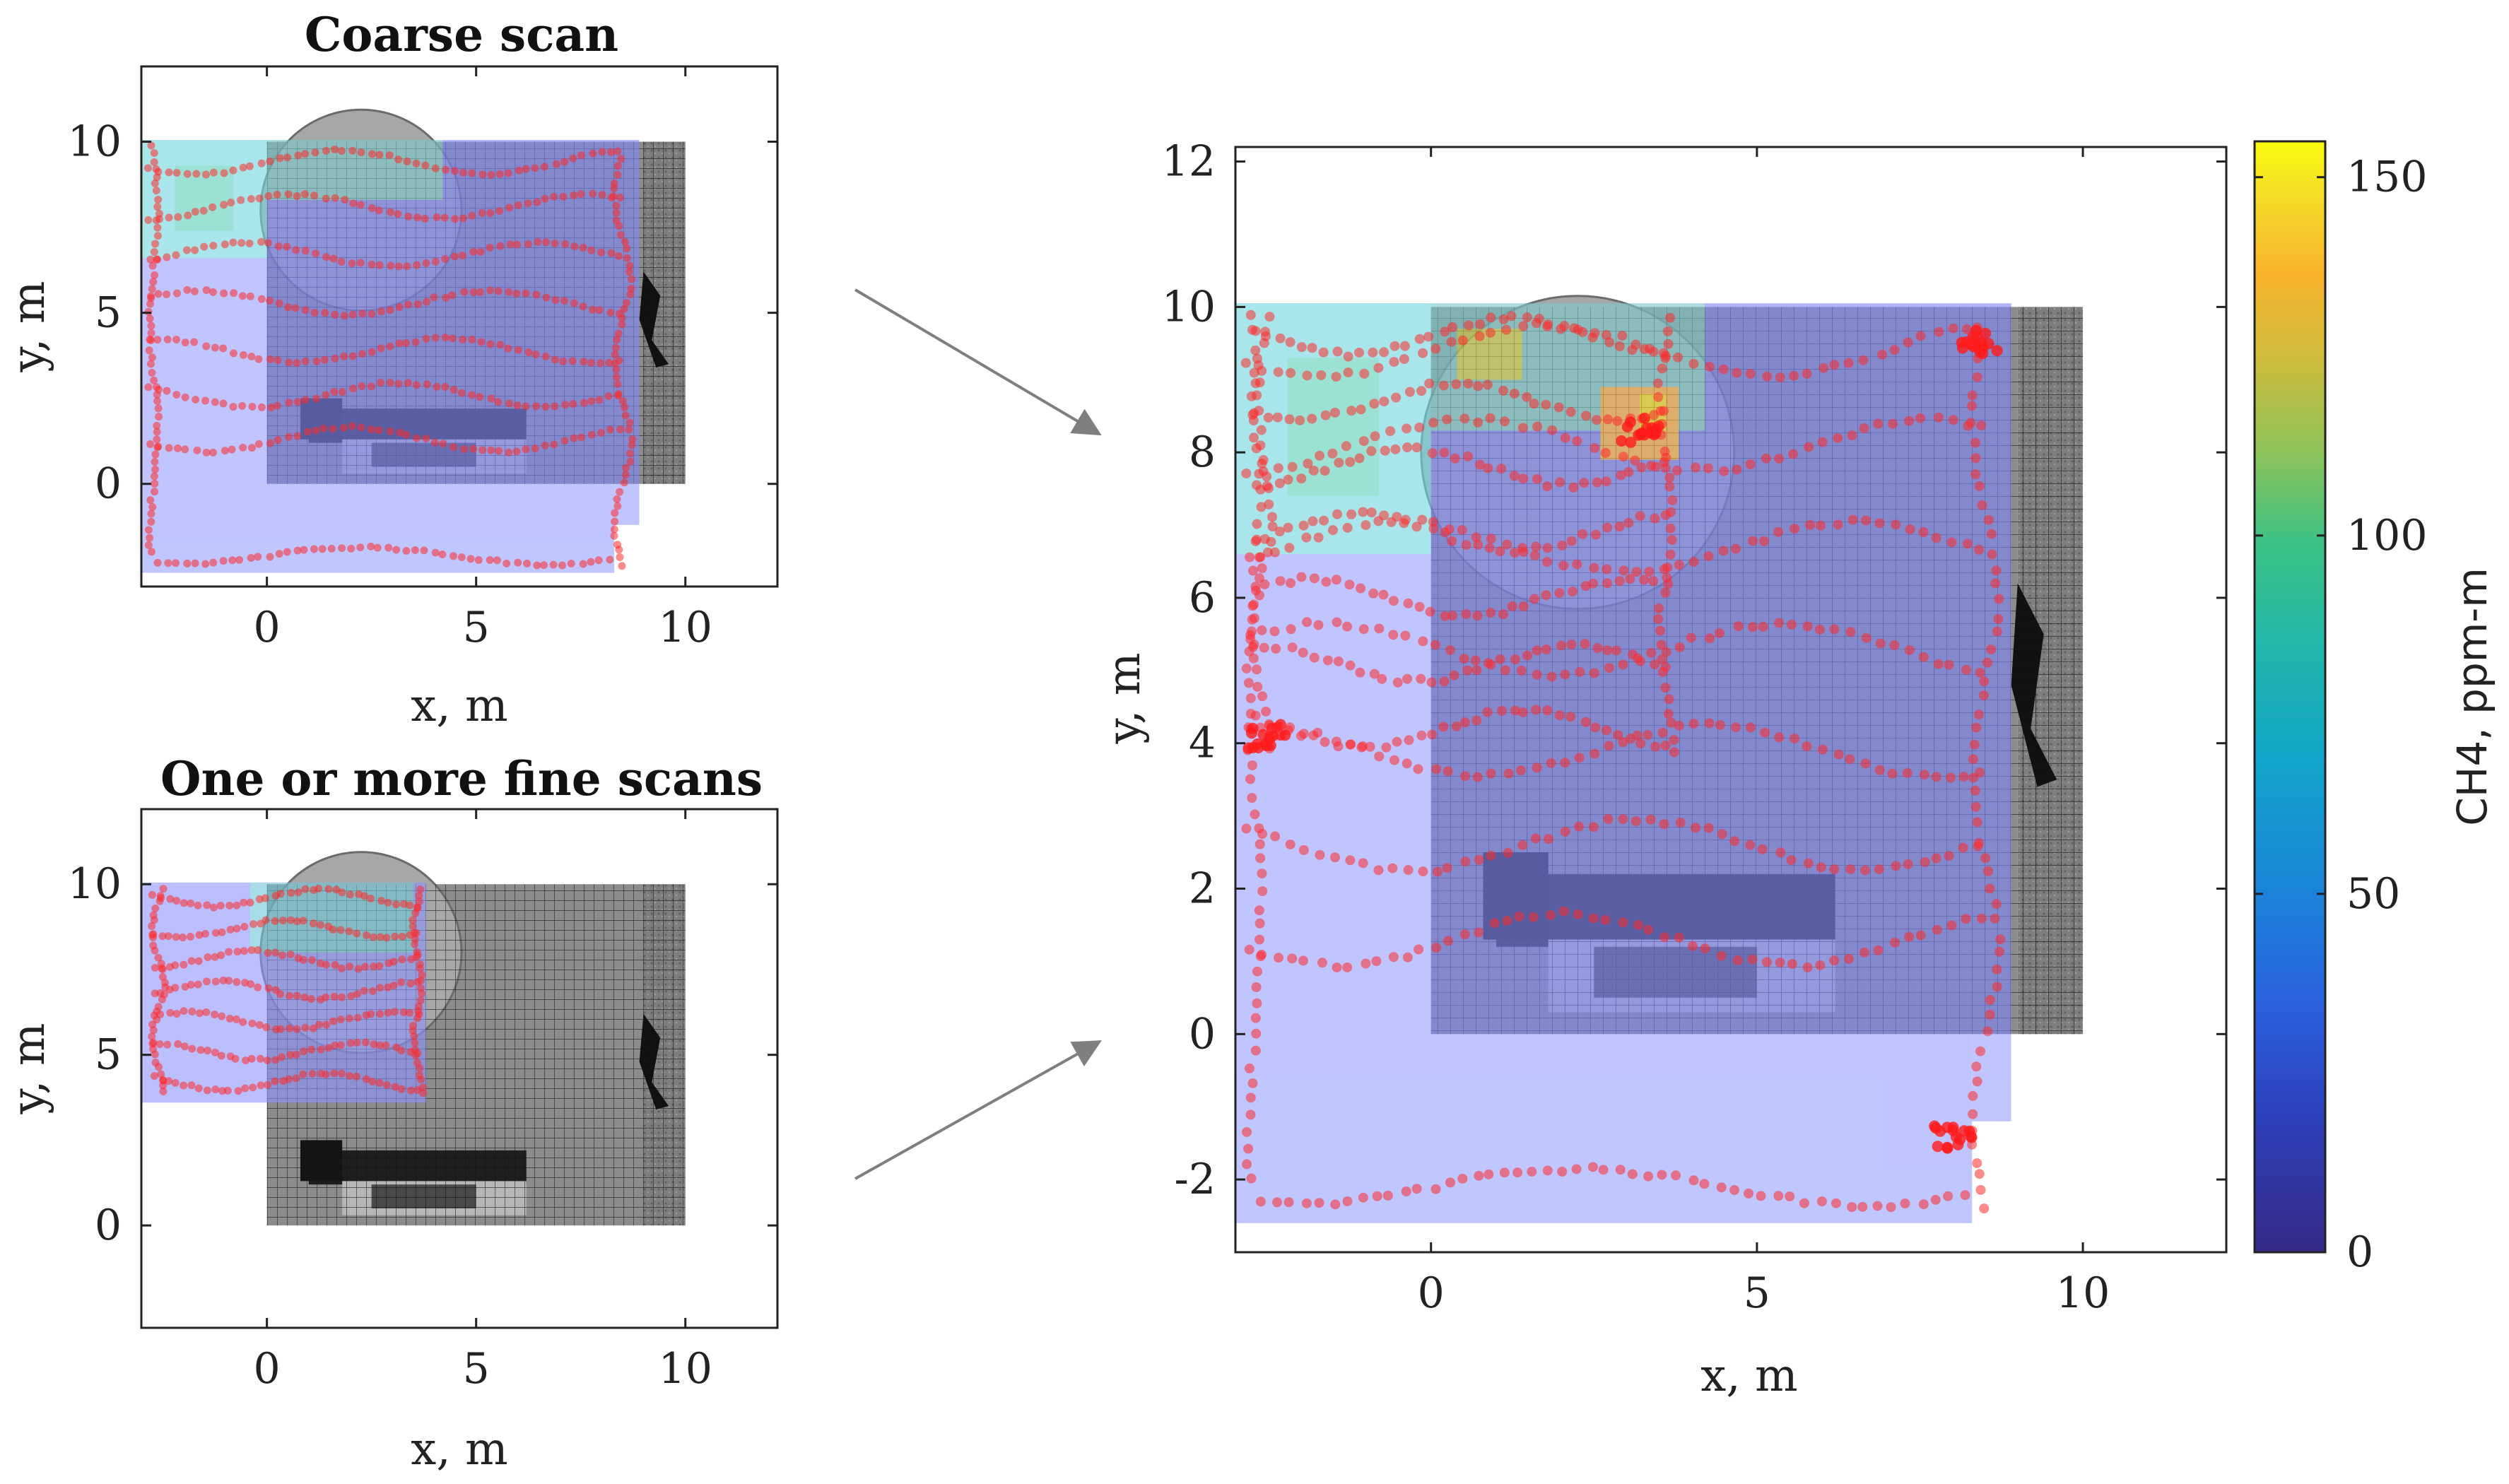 The image size is (2509, 1484). I want to click on colorbar-label: CH4, ppm-m, so click(2472, 696).